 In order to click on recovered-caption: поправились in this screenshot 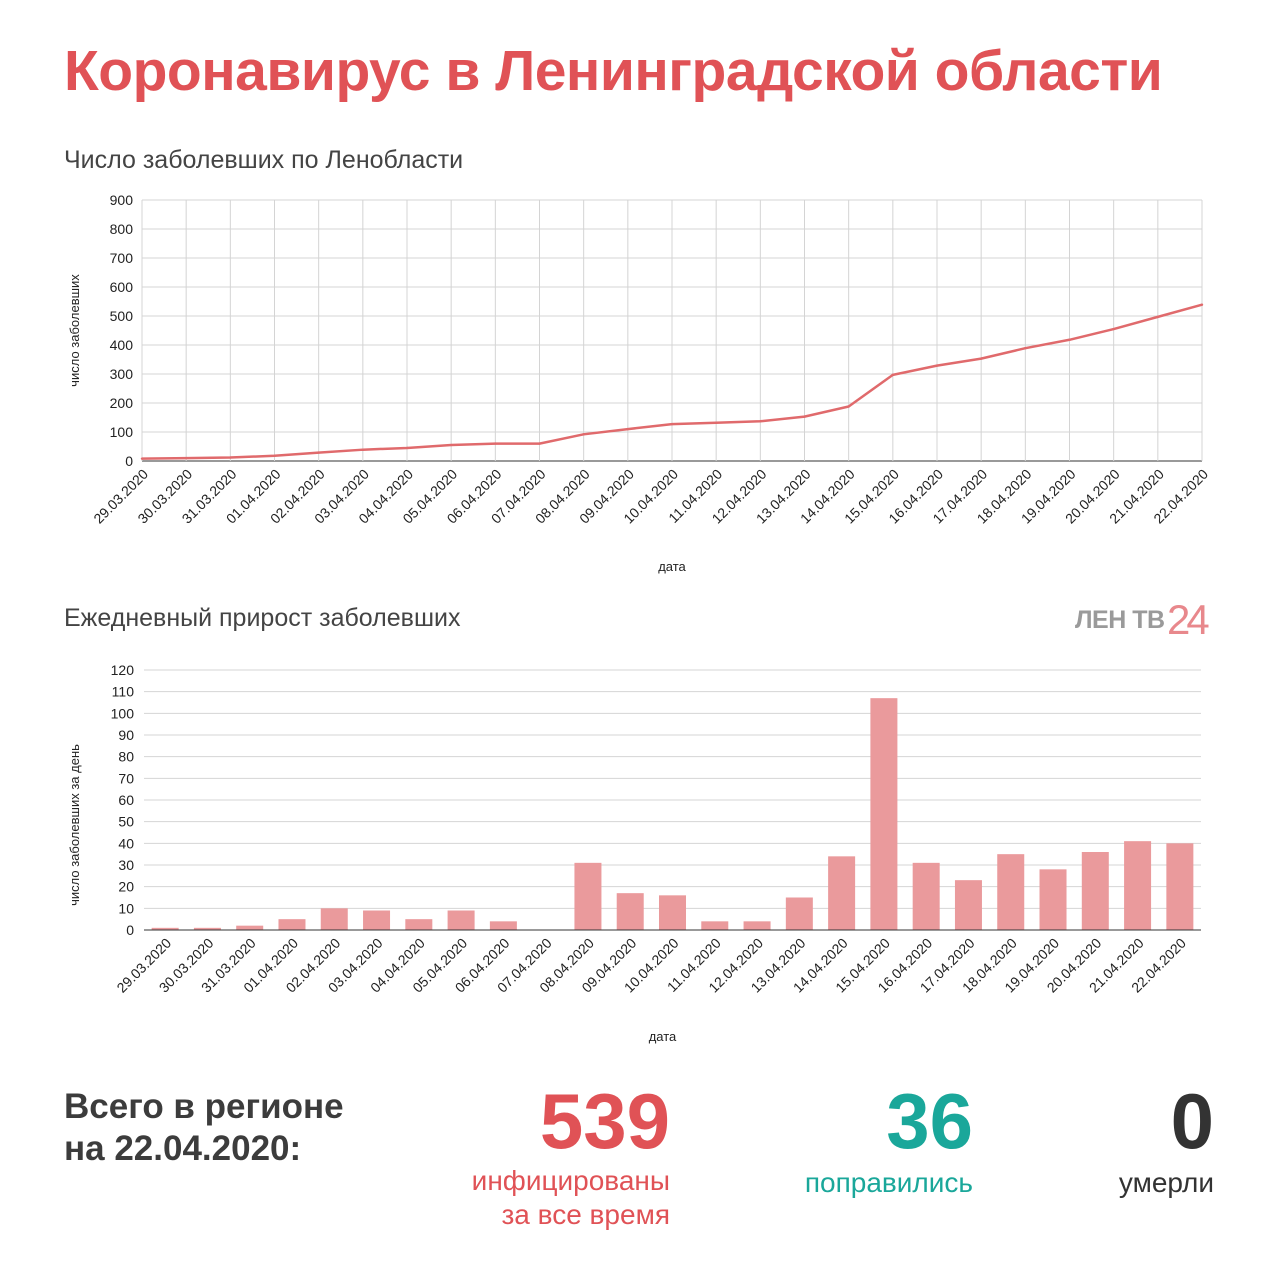, I will do `click(888, 1182)`.